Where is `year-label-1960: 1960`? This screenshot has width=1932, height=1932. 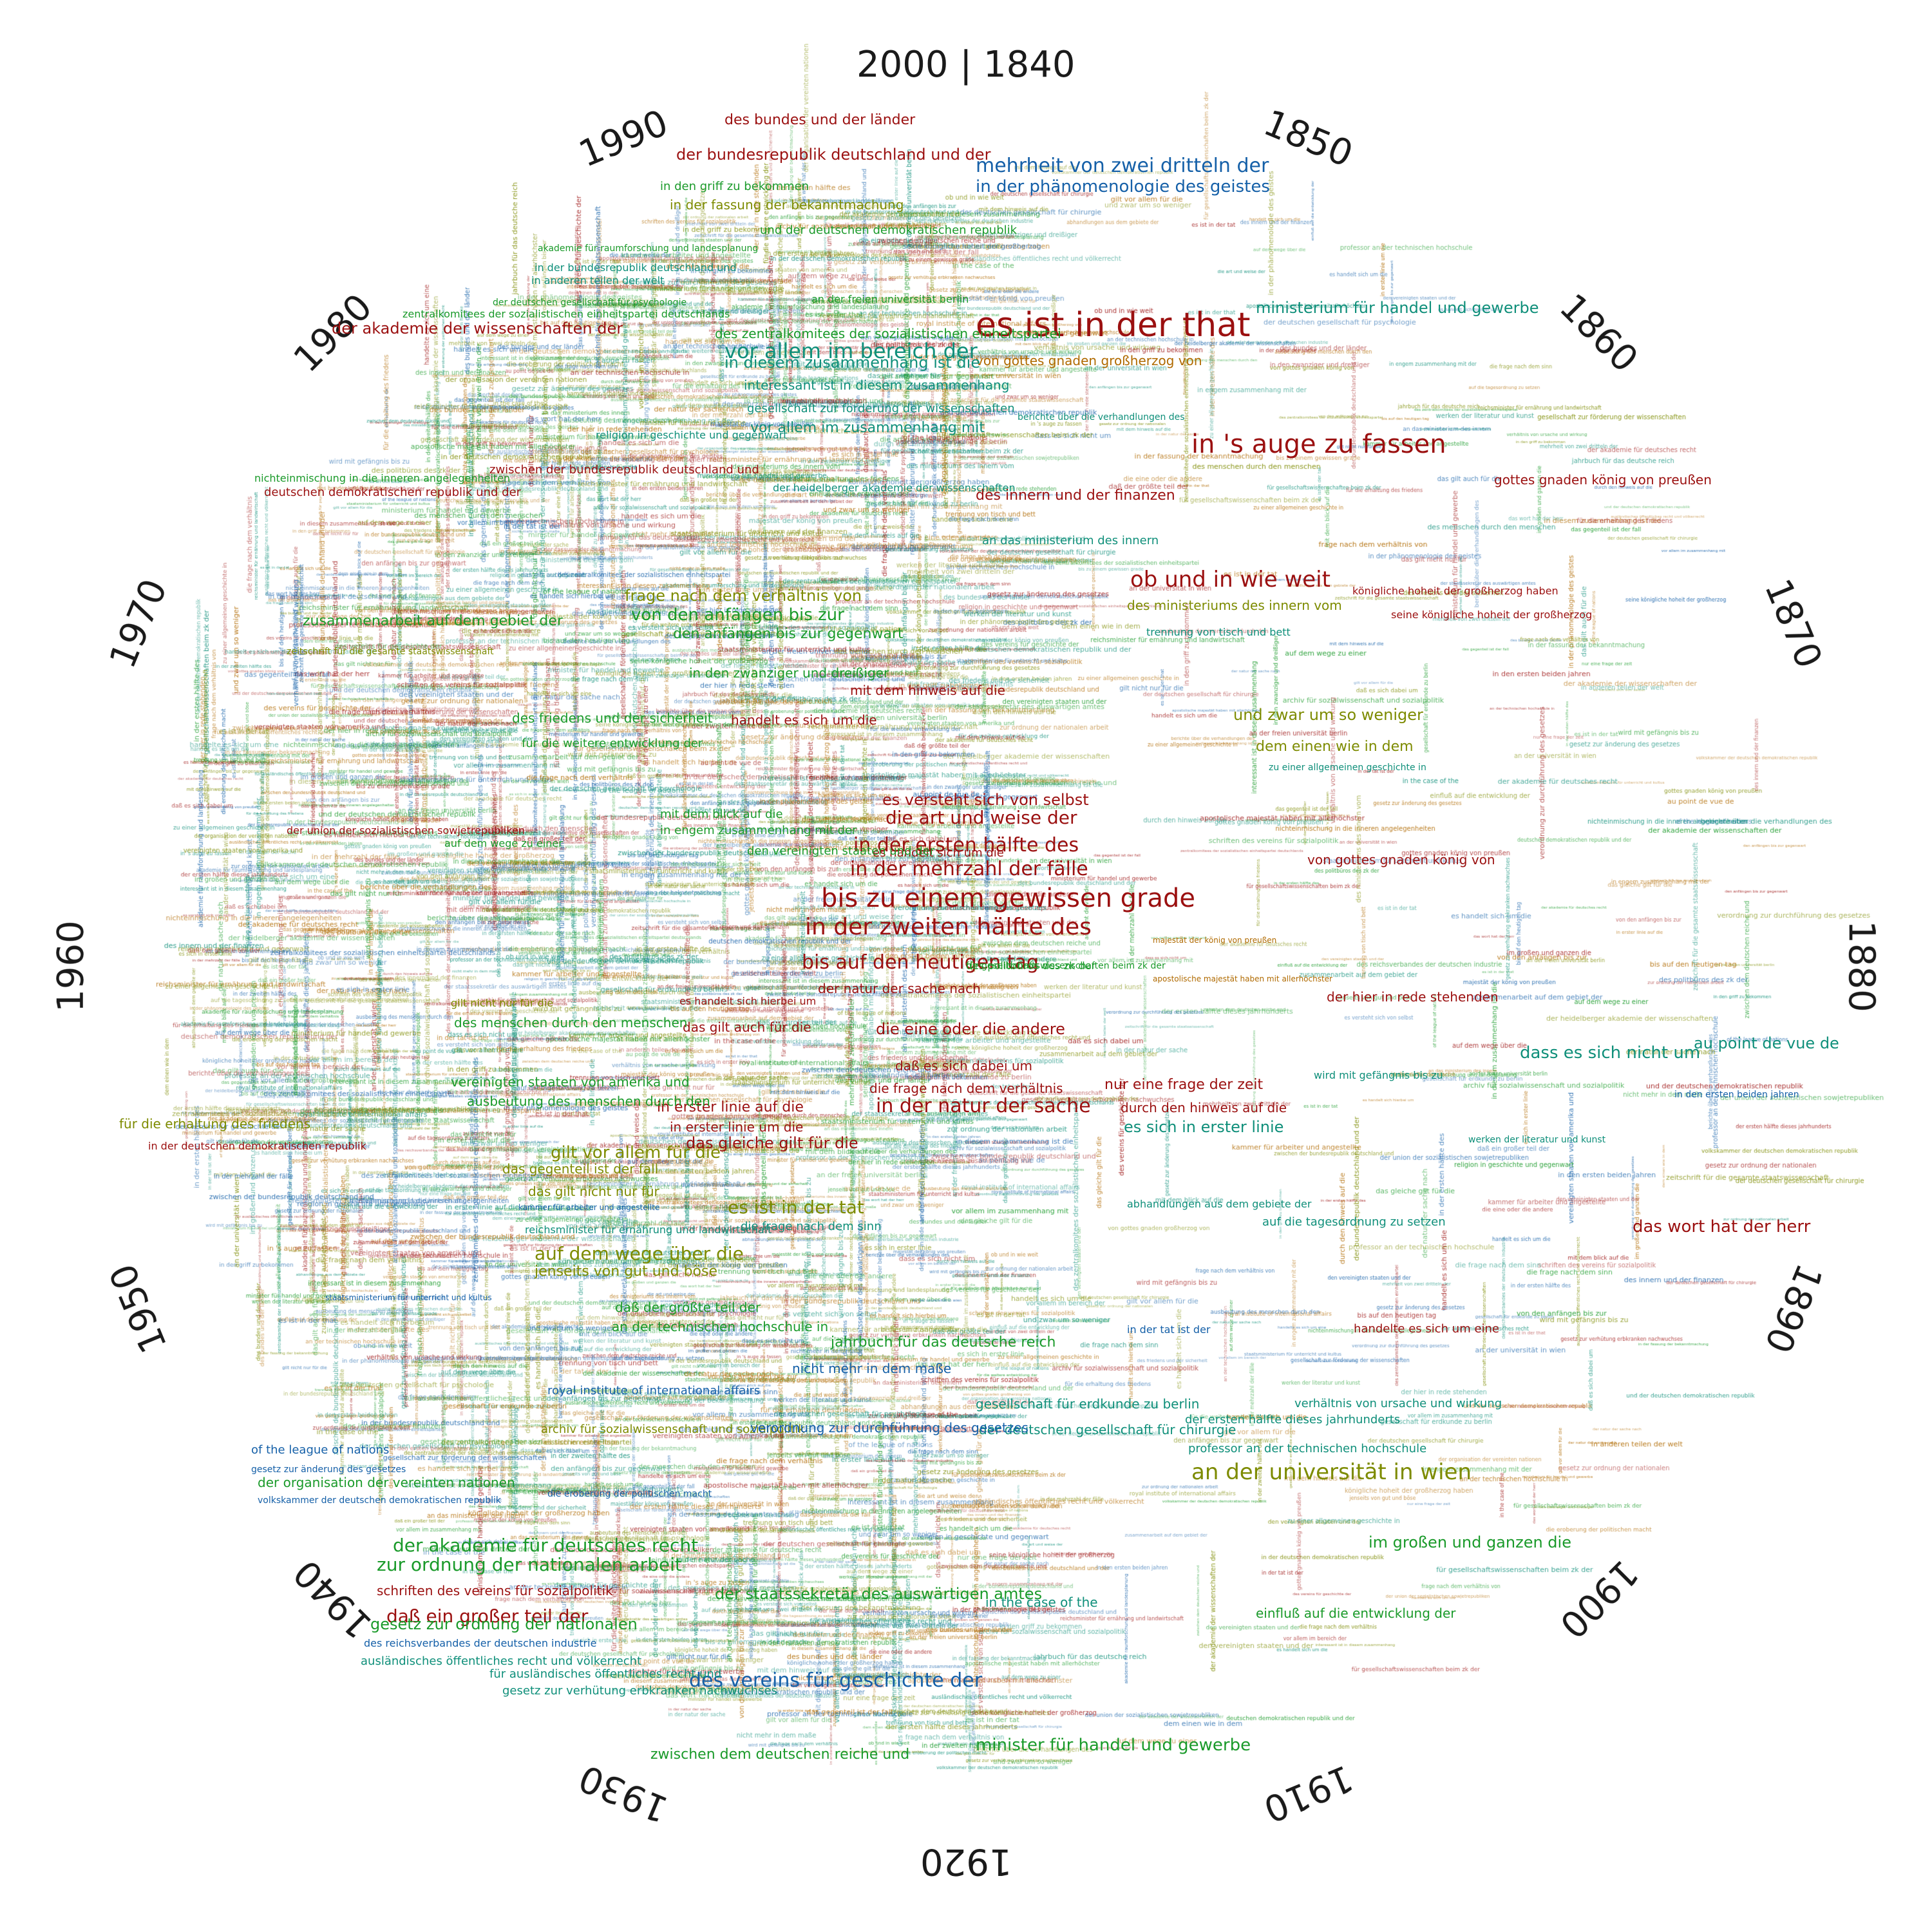 year-label-1960: 1960 is located at coordinates (71, 966).